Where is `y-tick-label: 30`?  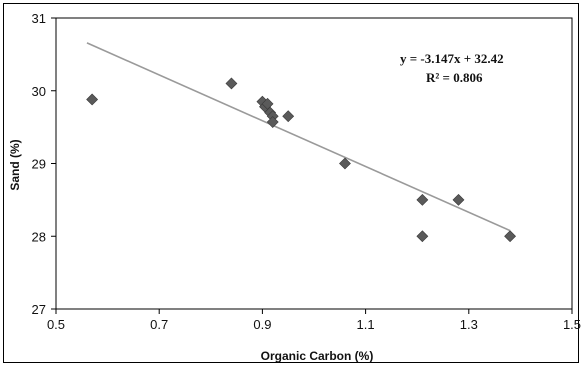 y-tick-label: 30 is located at coordinates (39, 91).